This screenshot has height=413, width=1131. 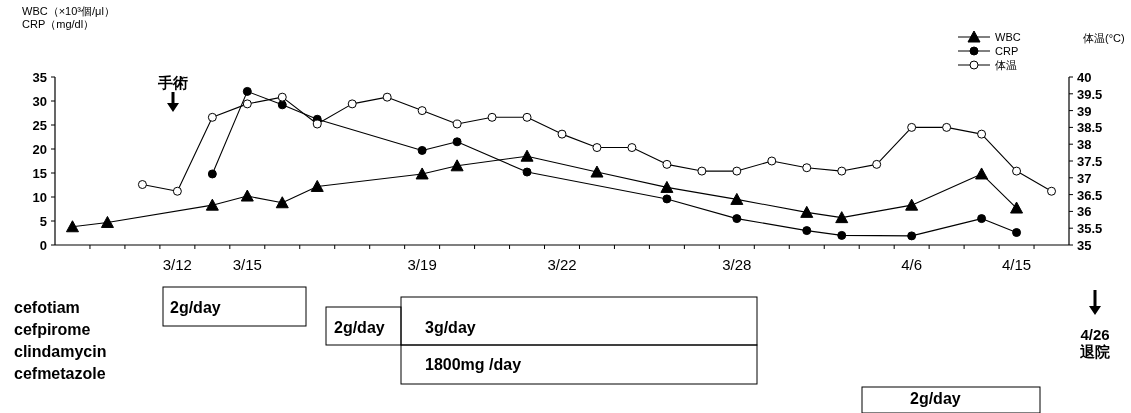 I want to click on category-label: cefmetazole, so click(x=60, y=373).